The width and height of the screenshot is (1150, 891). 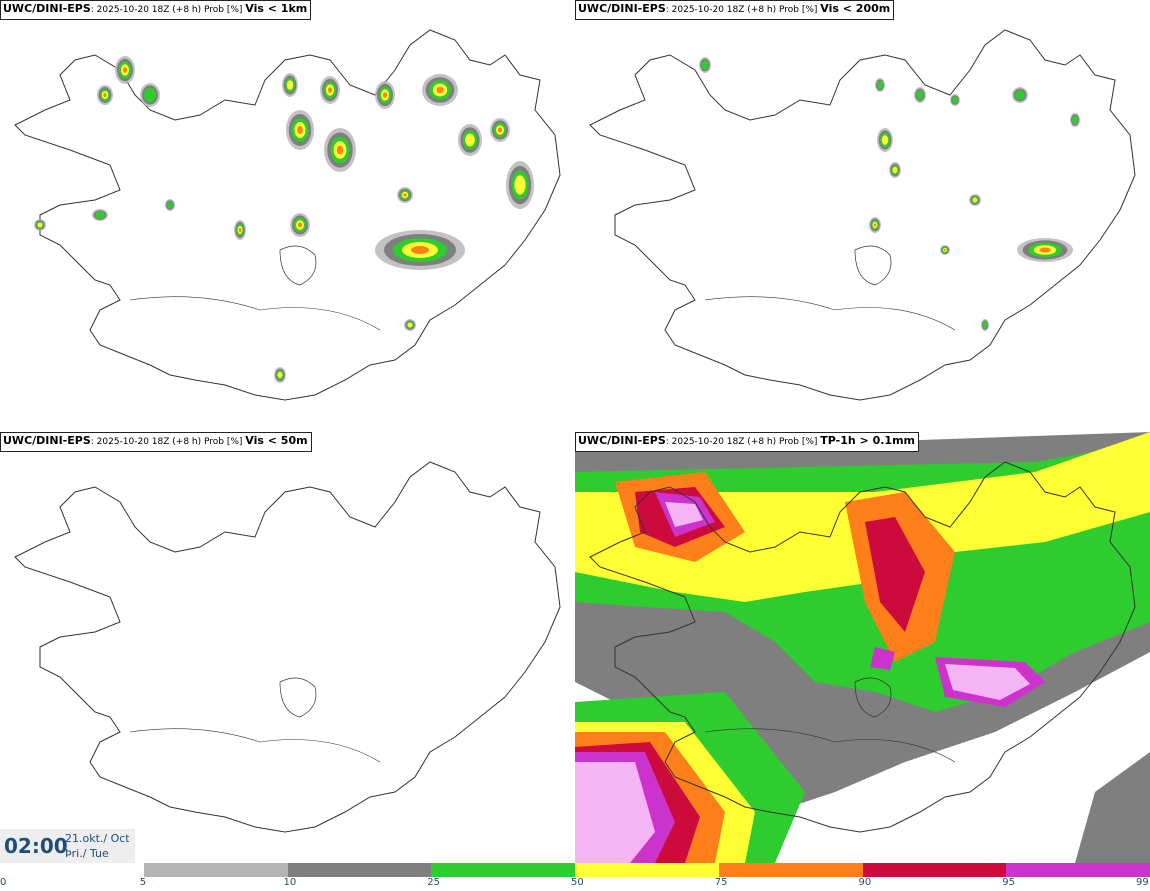 I want to click on valid-time-box: 02:00 21.okt./ Oct Þri./ Tue, so click(x=67, y=846).